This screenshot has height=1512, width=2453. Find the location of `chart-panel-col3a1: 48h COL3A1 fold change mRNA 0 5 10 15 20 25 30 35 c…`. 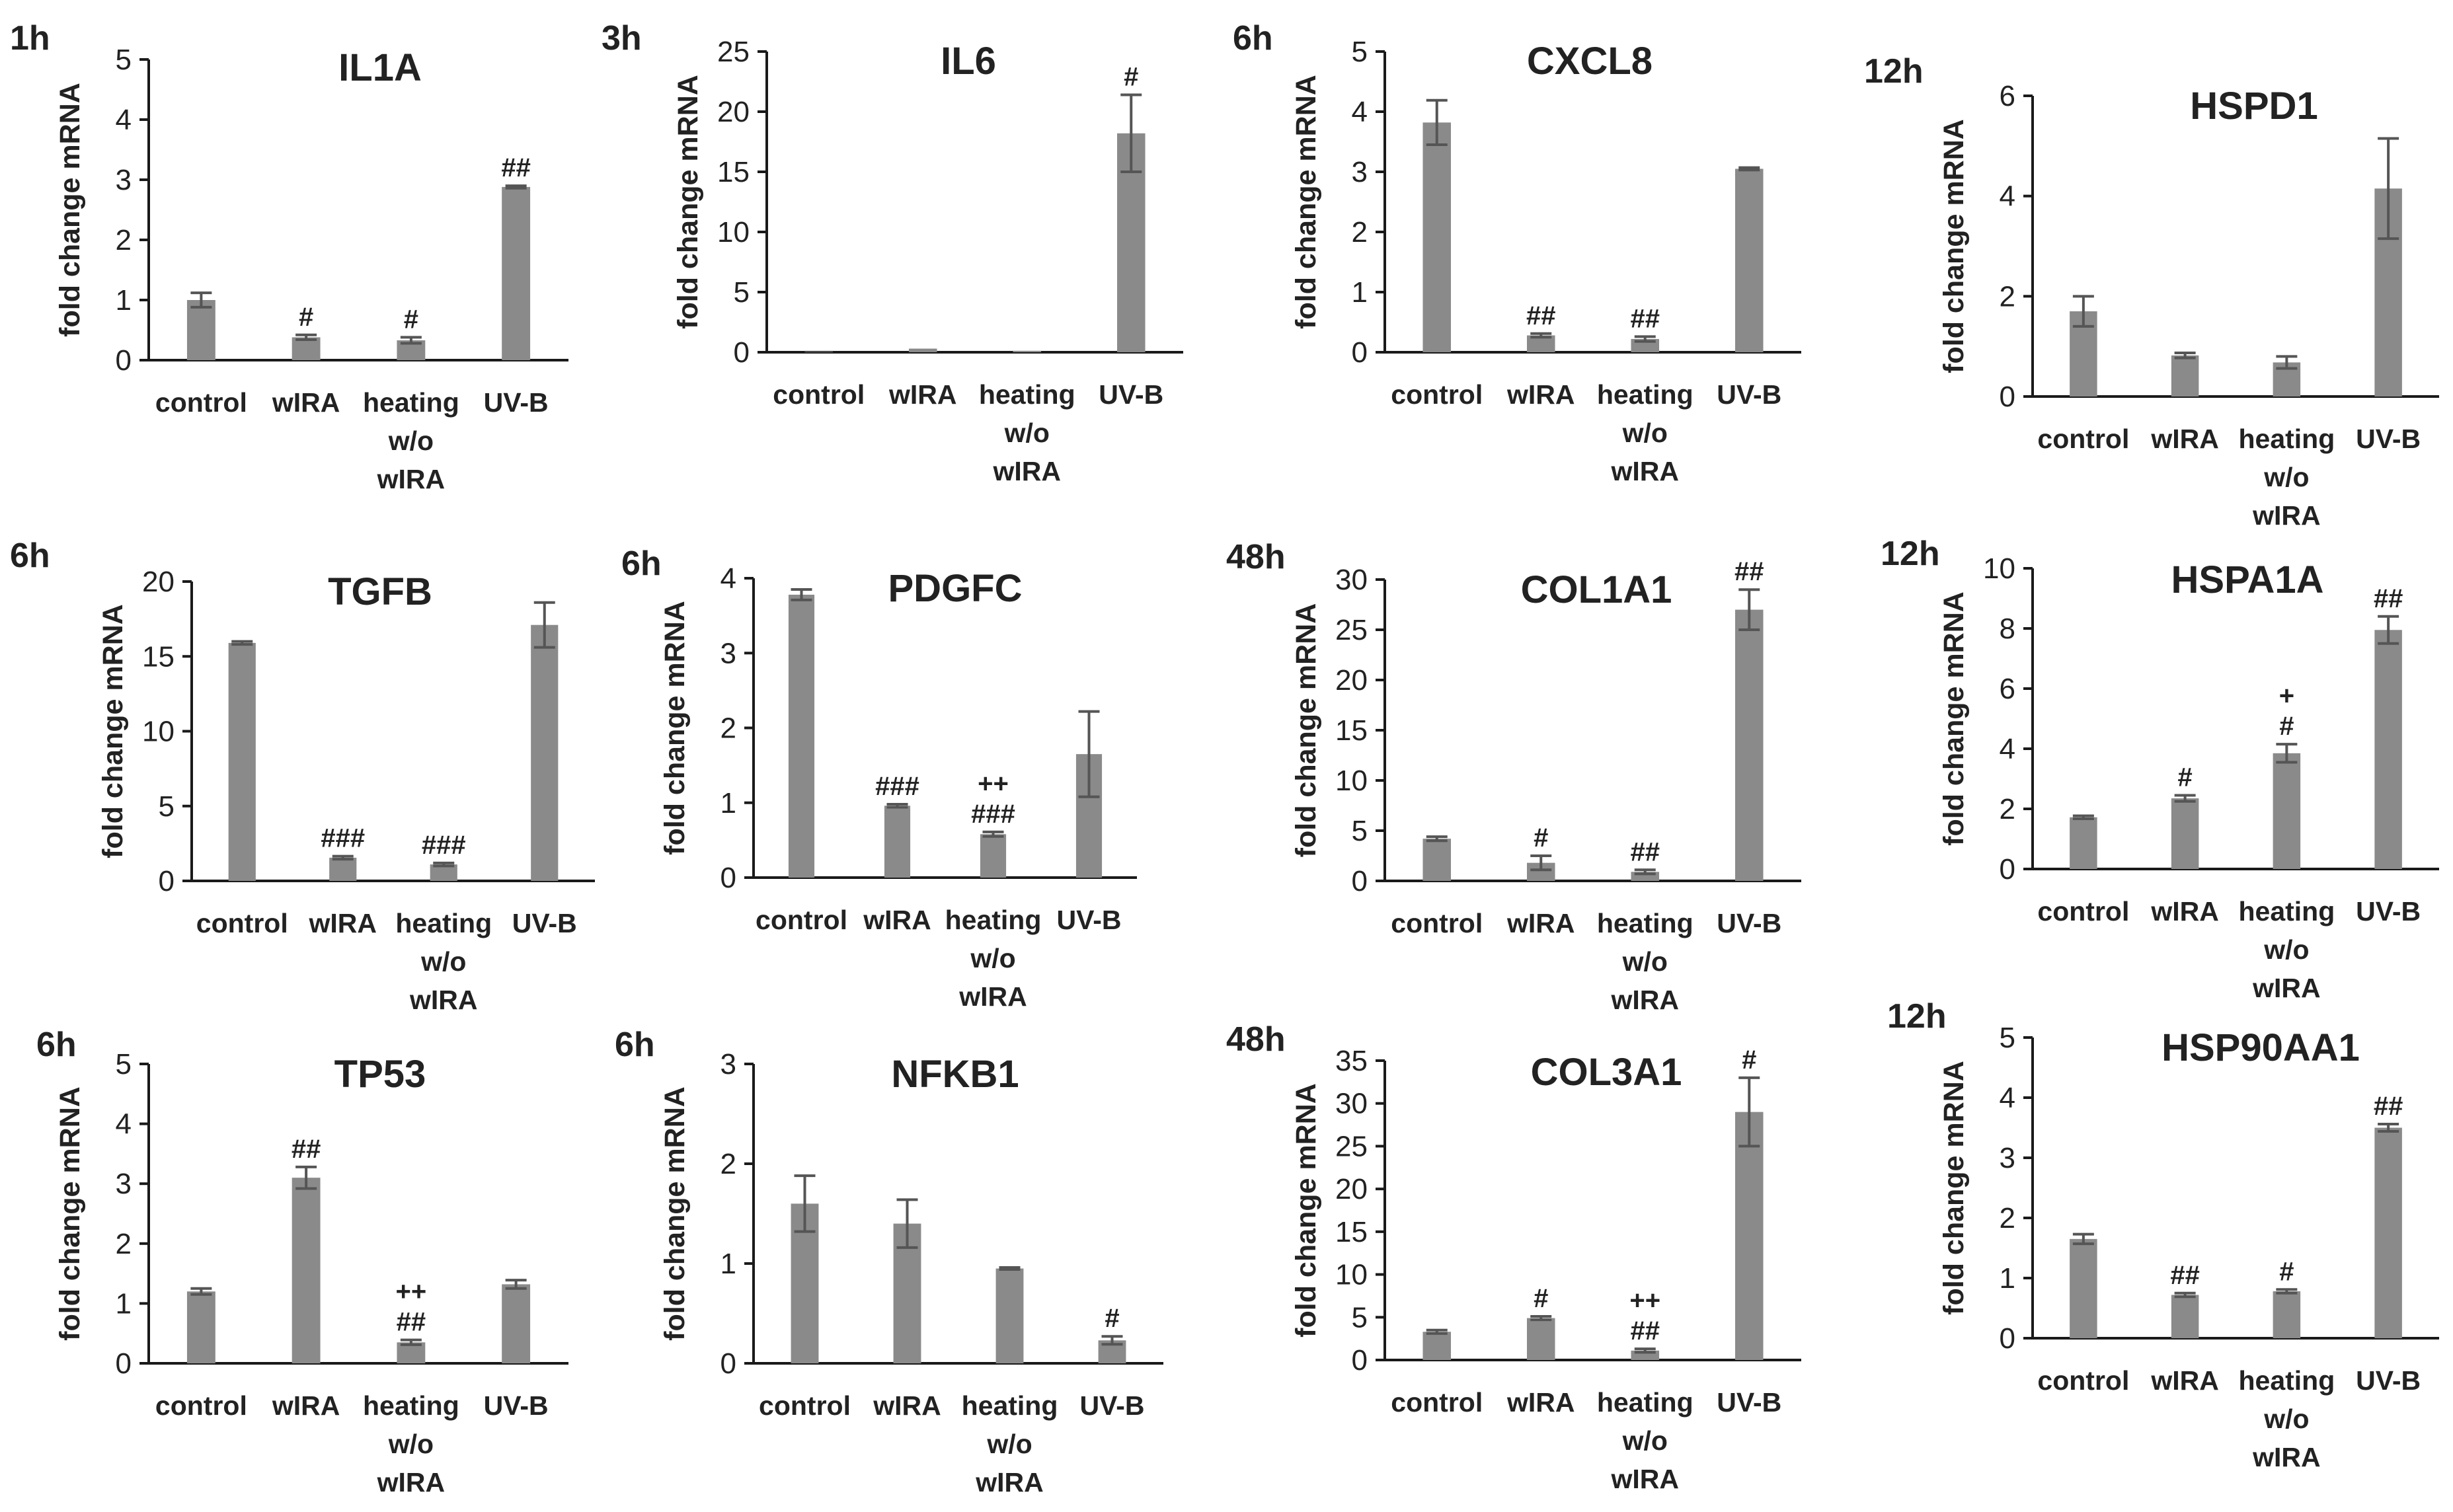

chart-panel-col3a1: 48h COL3A1 fold change mRNA 0 5 10 15 20 25 30 35 c… is located at coordinates (1514, 1257).